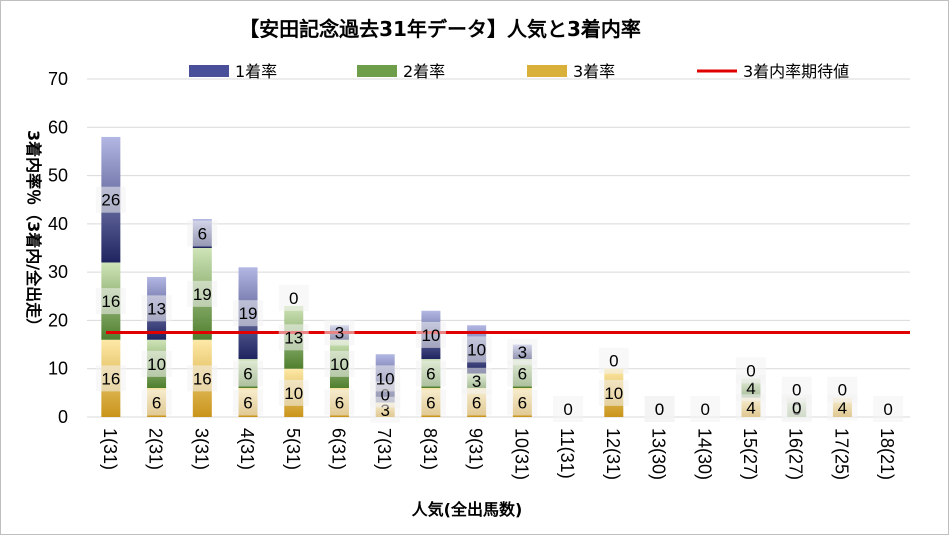 Image resolution: width=949 pixels, height=535 pixels. What do you see at coordinates (110, 449) in the screenshot?
I see `x-tick-label: 1(31)` at bounding box center [110, 449].